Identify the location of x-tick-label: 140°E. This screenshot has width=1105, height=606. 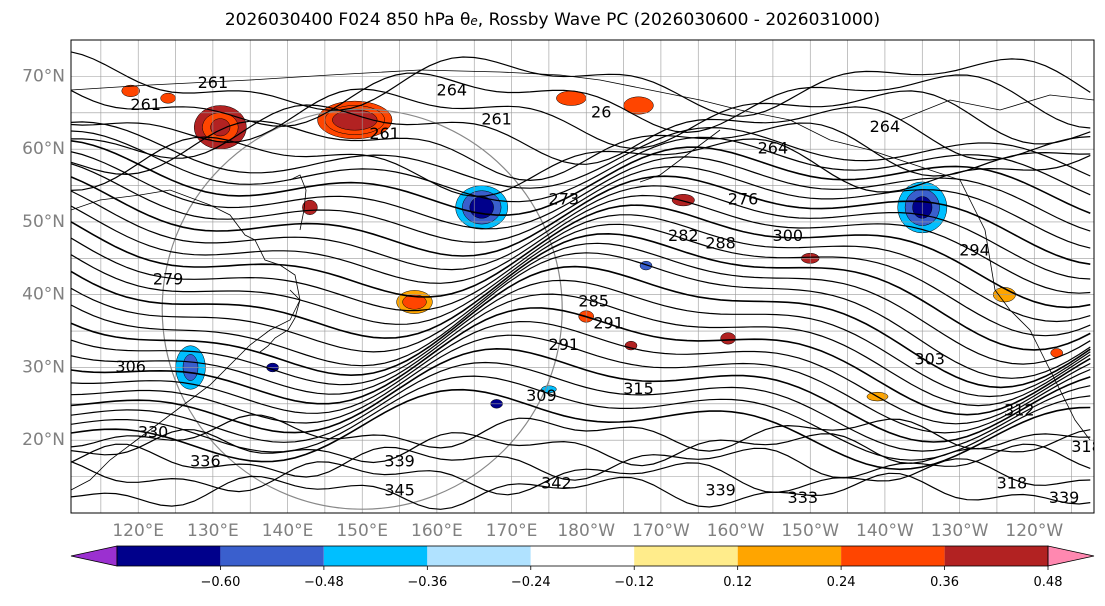
(288, 531).